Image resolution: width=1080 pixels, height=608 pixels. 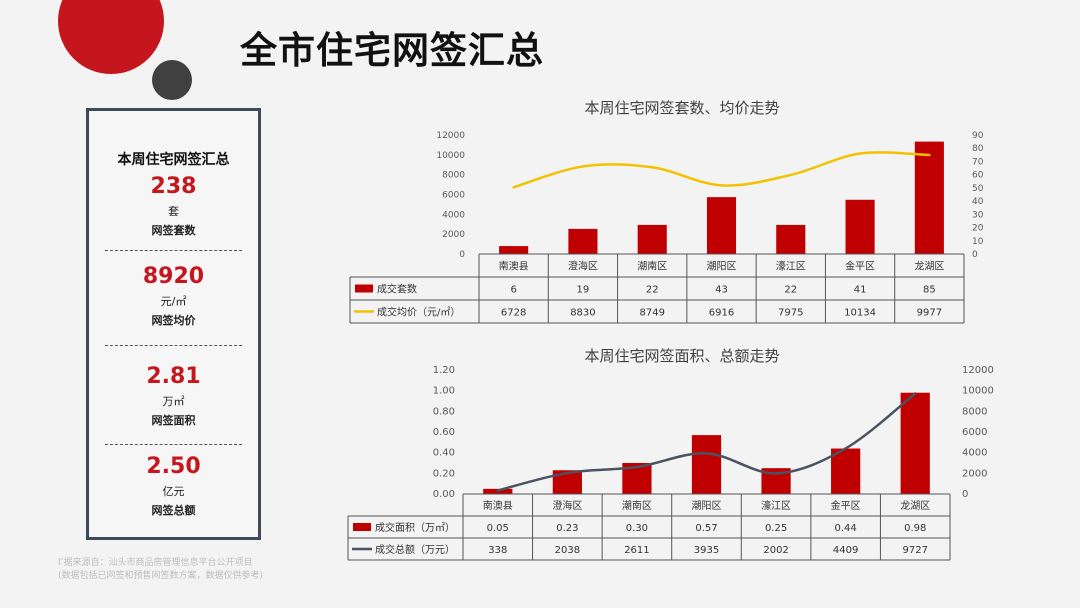 What do you see at coordinates (397, 289) in the screenshot?
I see `legend-label: 成交套数` at bounding box center [397, 289].